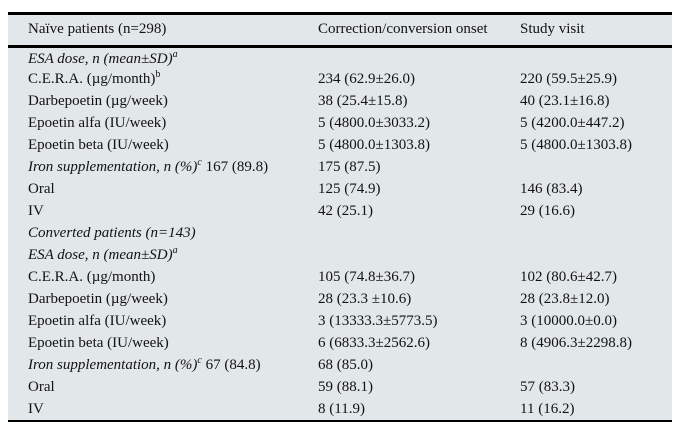  Describe the element at coordinates (235, 166) in the screenshot. I see `row-label-value: 167 (89.8)` at that location.